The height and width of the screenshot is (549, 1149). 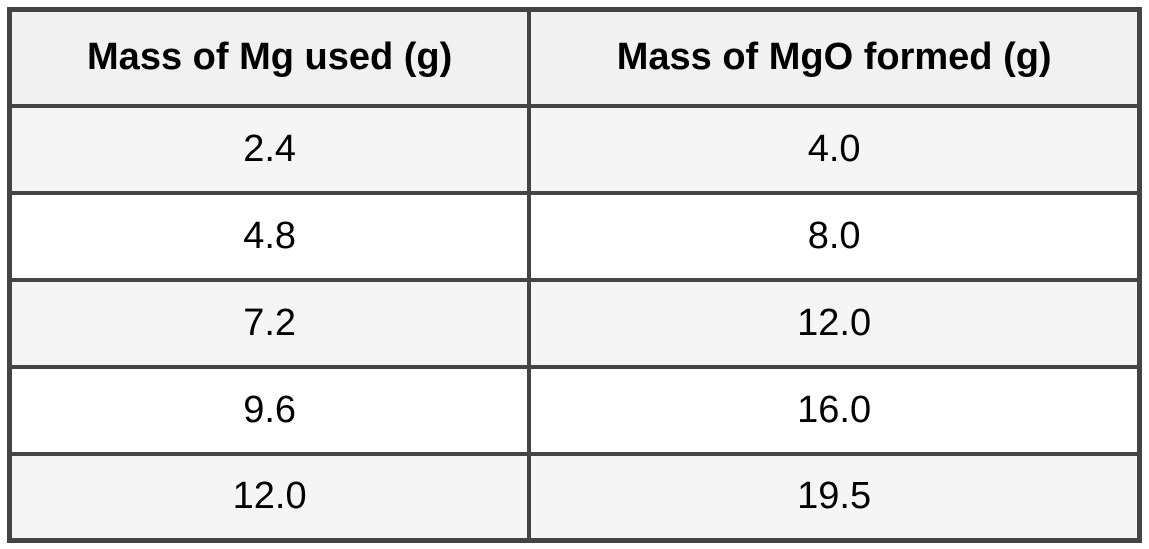 What do you see at coordinates (834, 57) in the screenshot?
I see `column-header-mass-mgo-formed: Mass of MgO formed (g)` at bounding box center [834, 57].